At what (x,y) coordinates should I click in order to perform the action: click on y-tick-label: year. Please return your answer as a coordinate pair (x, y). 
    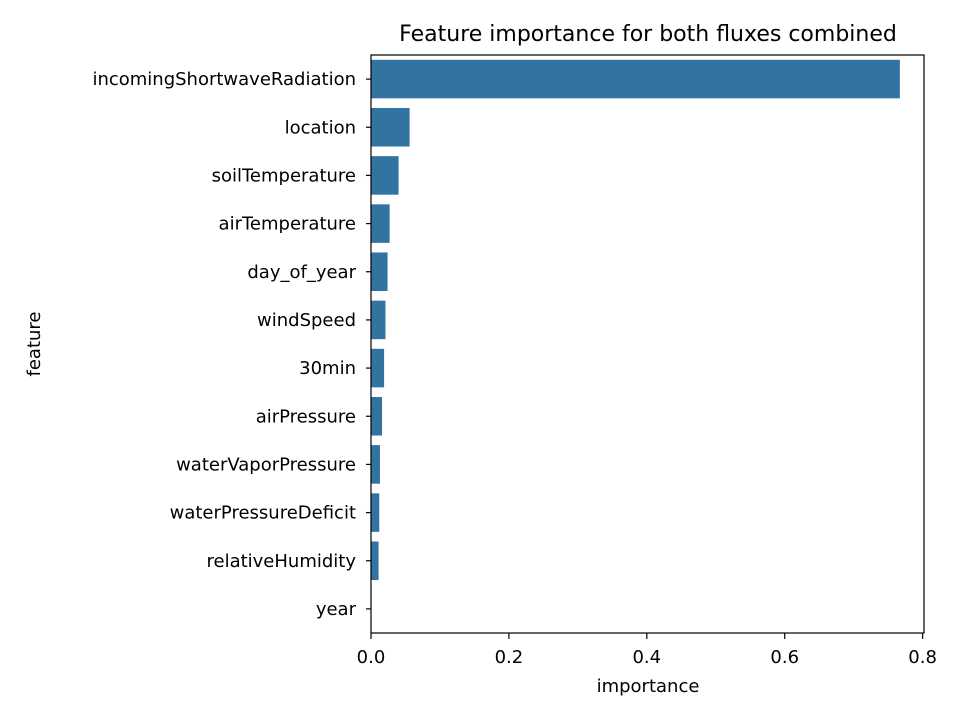
    Looking at the image, I should click on (336, 609).